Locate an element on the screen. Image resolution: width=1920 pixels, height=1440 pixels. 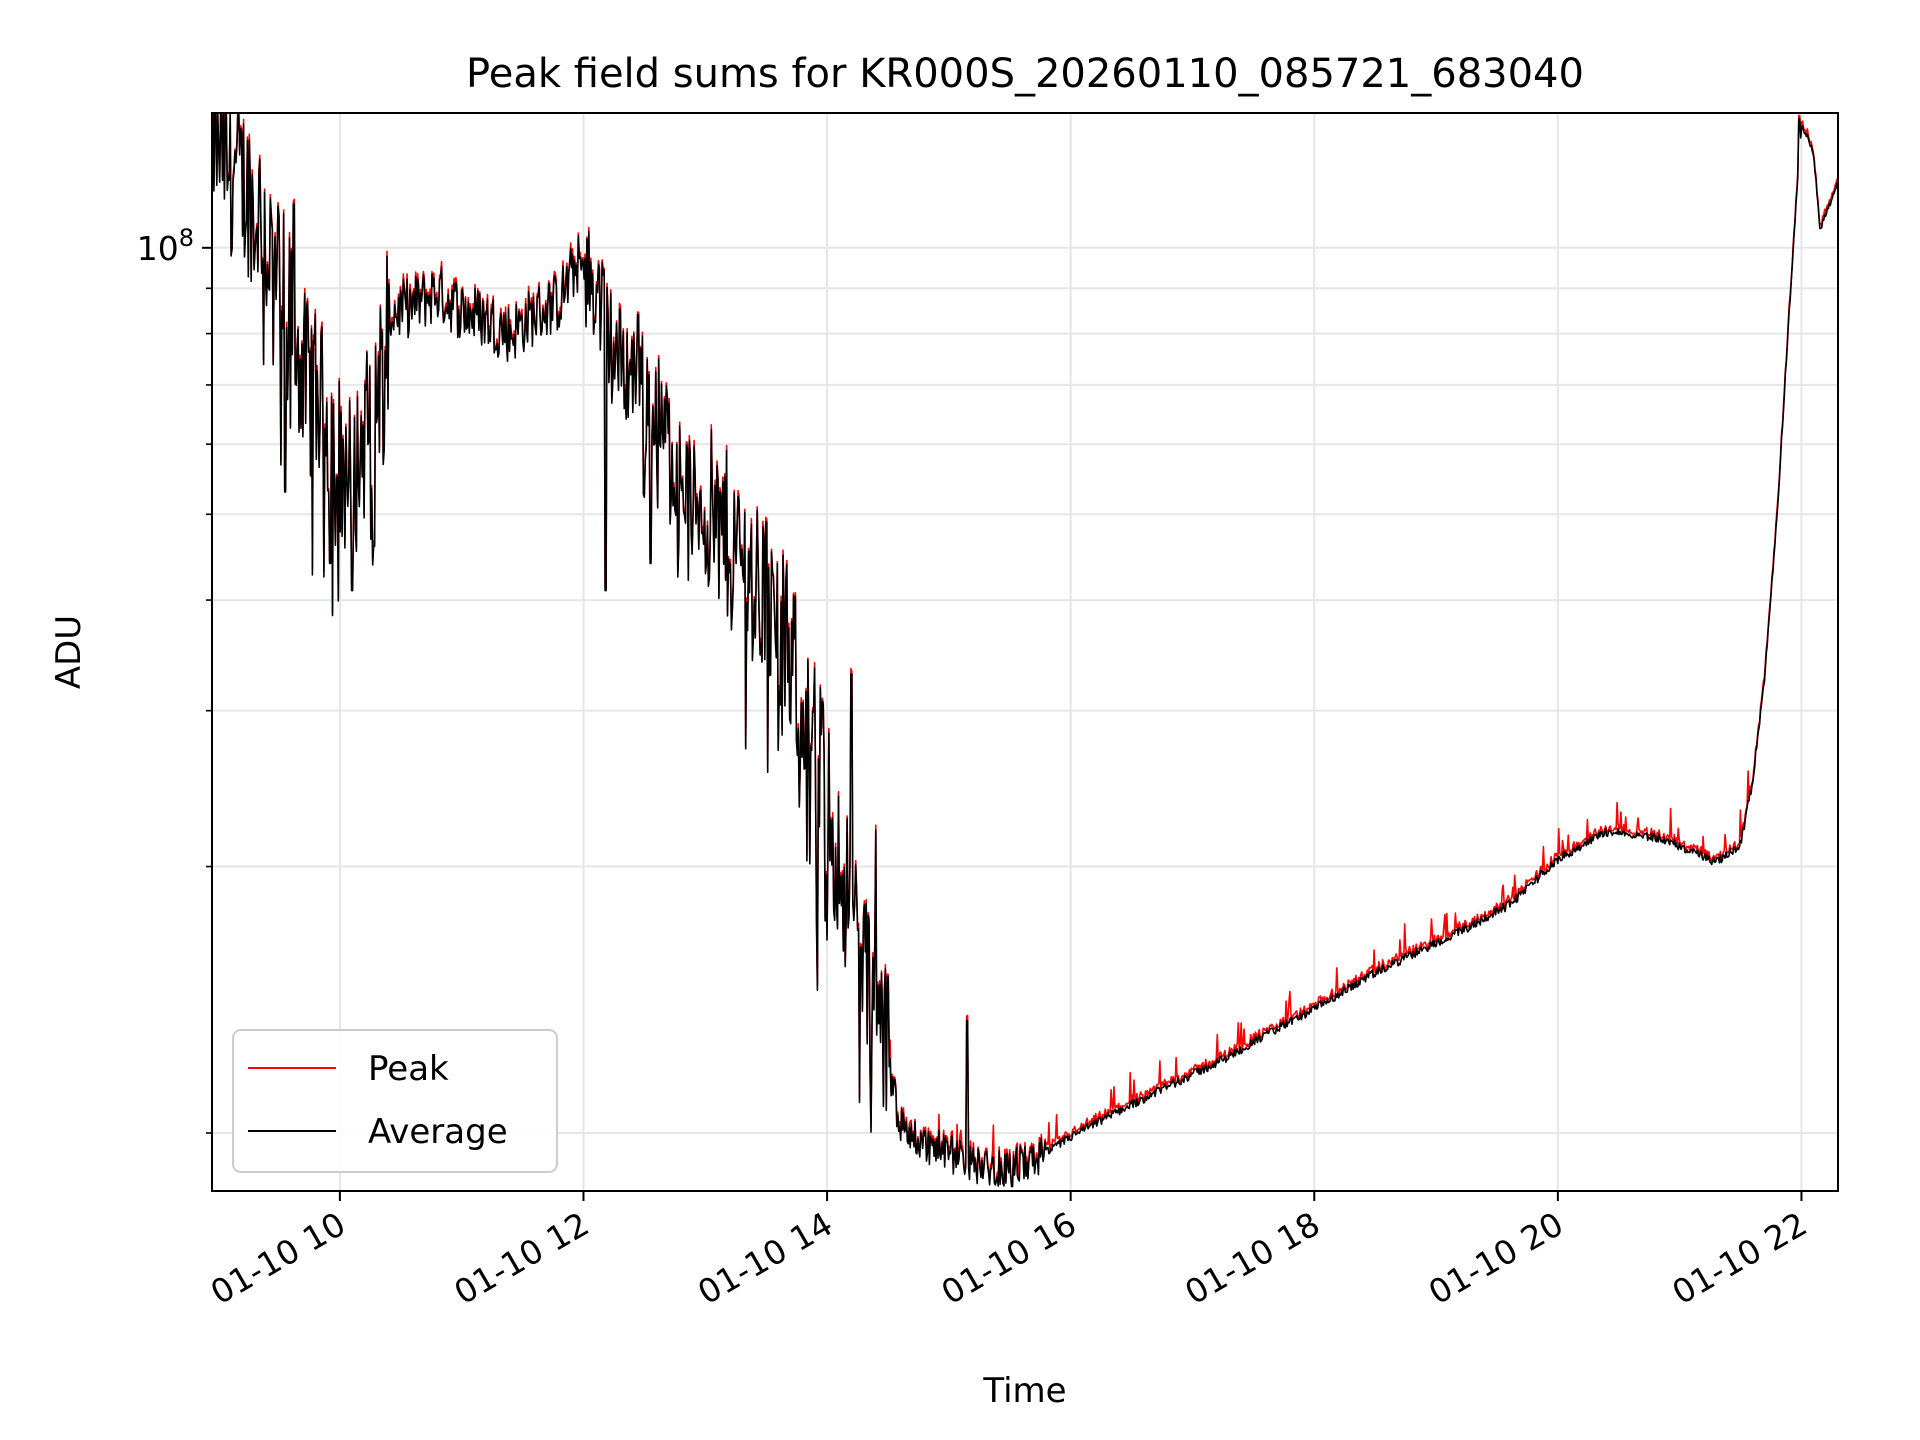
legend-label-peak: Peak is located at coordinates (408, 1069).